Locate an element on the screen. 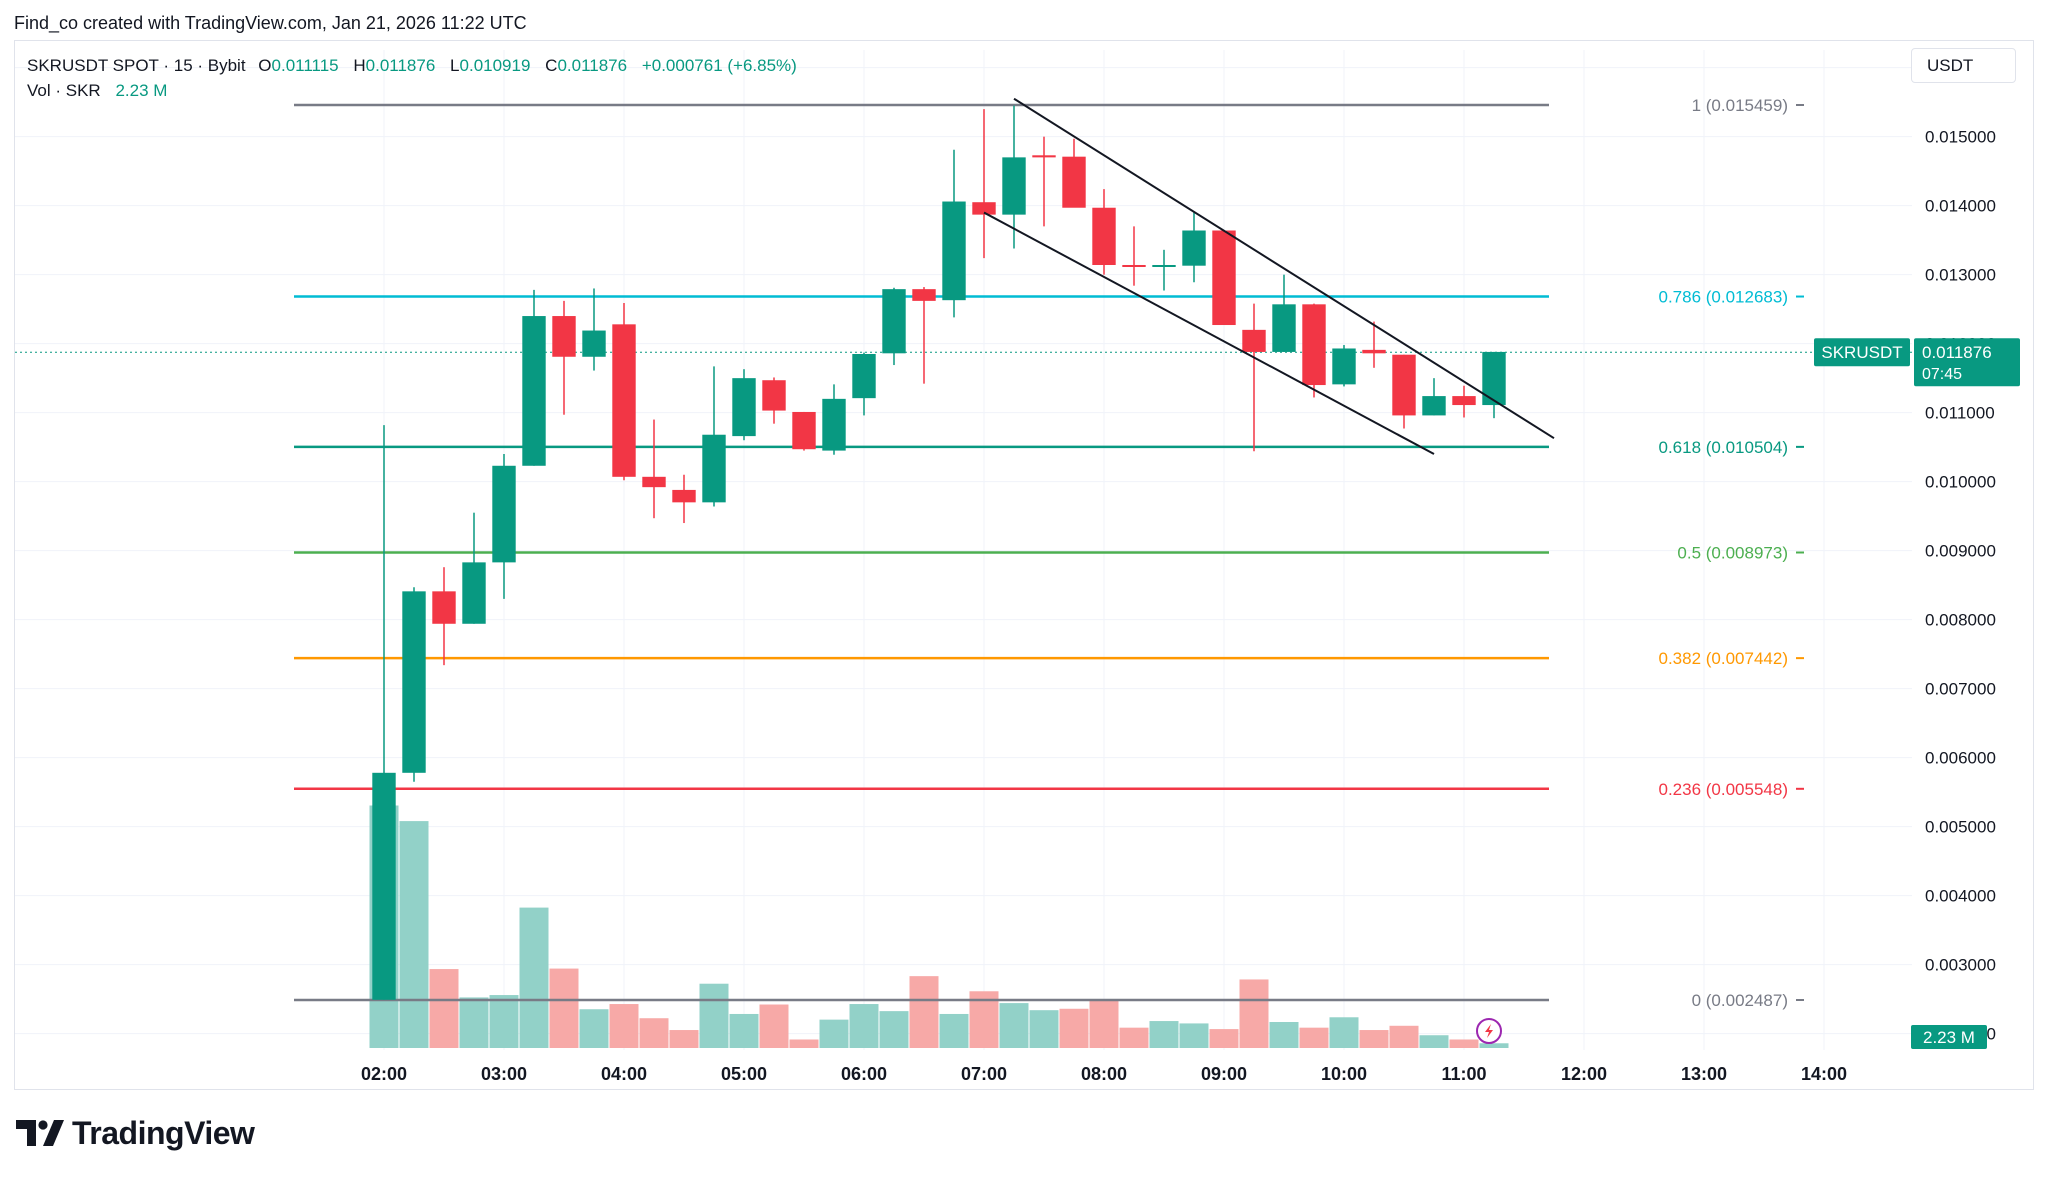 The width and height of the screenshot is (2048, 1179). legend-open-label: O is located at coordinates (265, 65).